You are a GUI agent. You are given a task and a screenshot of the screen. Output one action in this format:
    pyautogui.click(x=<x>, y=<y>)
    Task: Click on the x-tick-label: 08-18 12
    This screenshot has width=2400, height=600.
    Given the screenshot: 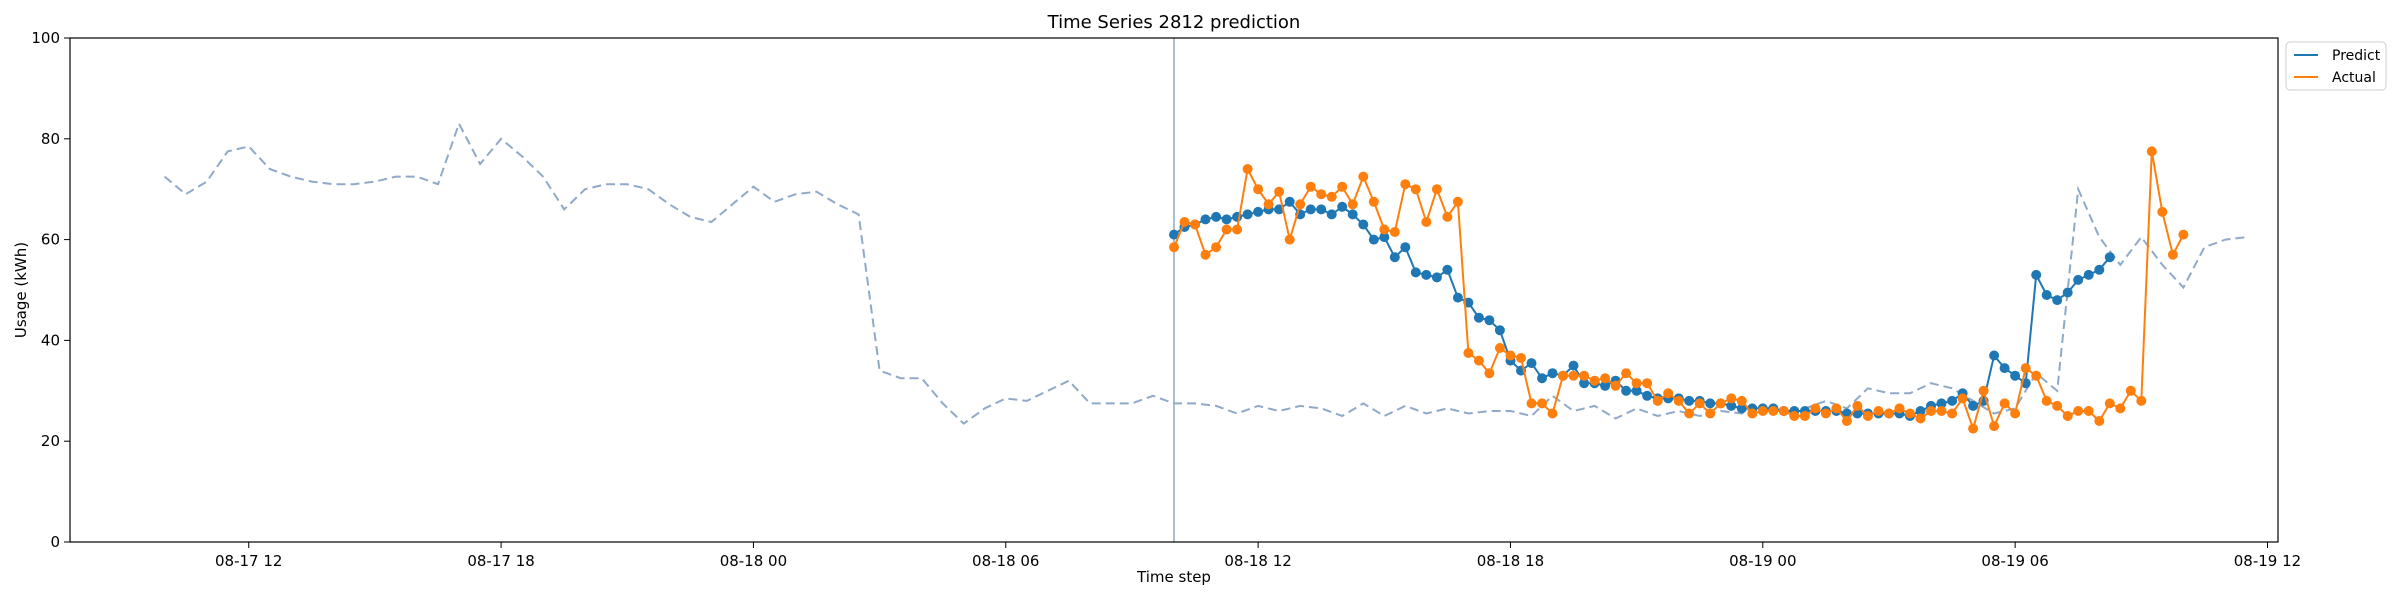 What is the action you would take?
    pyautogui.click(x=1257, y=561)
    